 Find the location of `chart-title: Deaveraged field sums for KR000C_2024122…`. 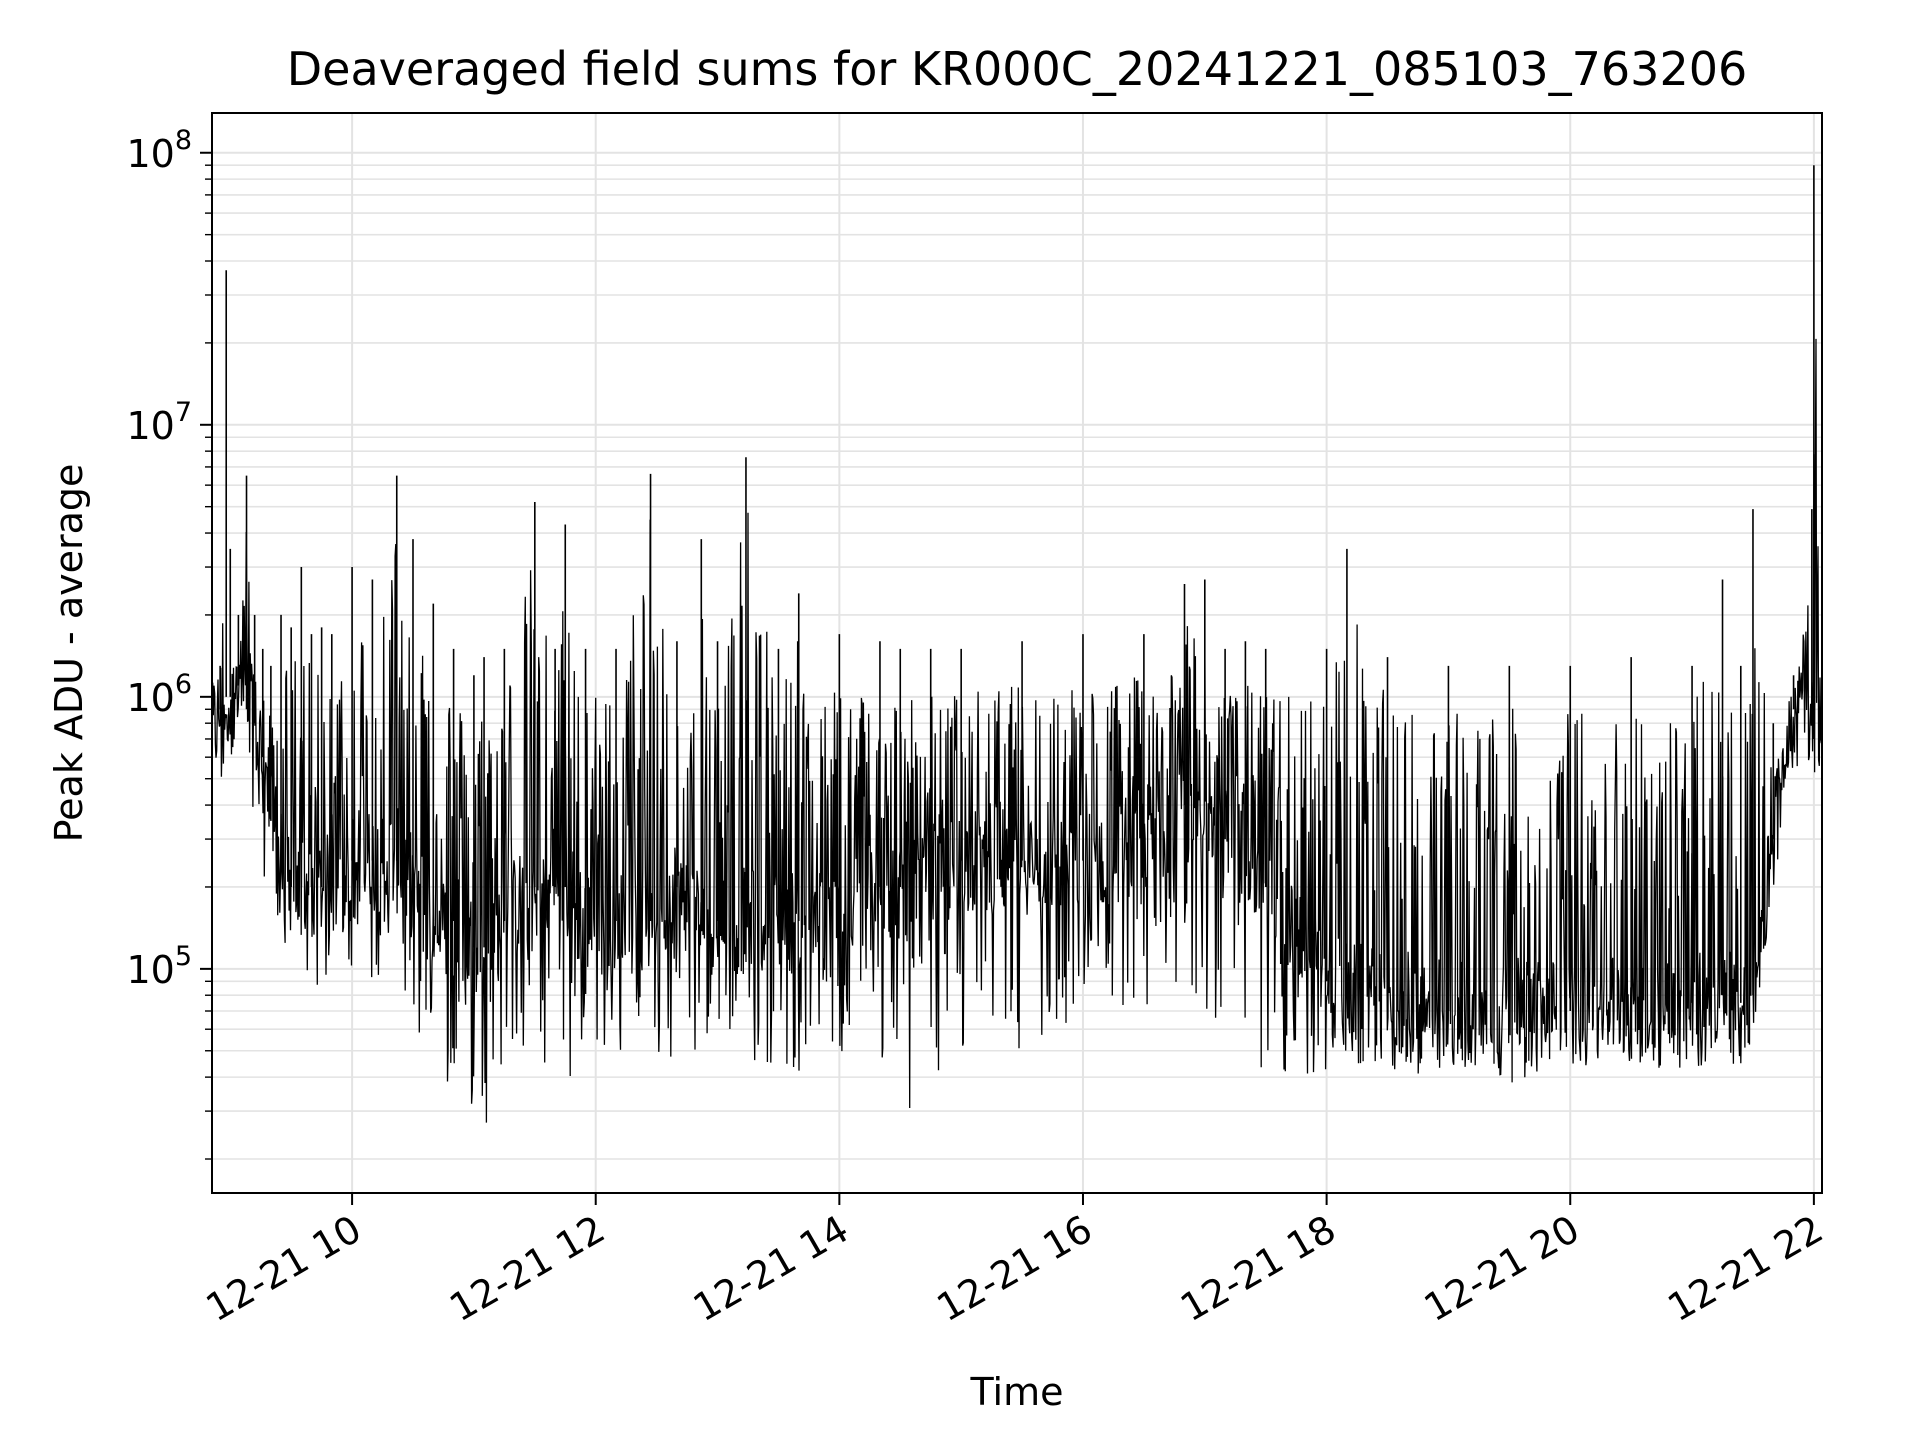

chart-title: Deaveraged field sums for KR000C_2024122… is located at coordinates (1017, 69).